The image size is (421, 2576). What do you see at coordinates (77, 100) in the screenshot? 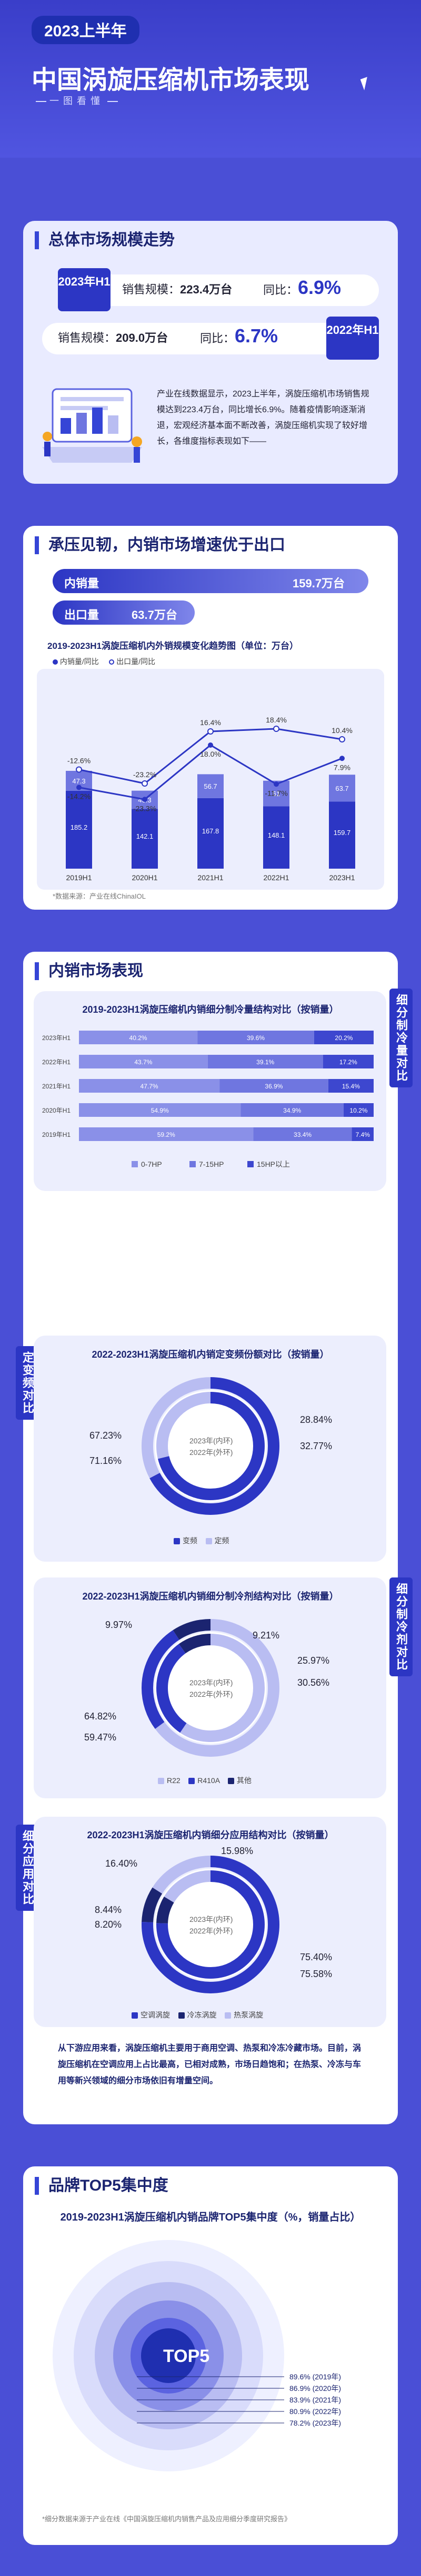
I see `page-subtitle: 一图看懂` at bounding box center [77, 100].